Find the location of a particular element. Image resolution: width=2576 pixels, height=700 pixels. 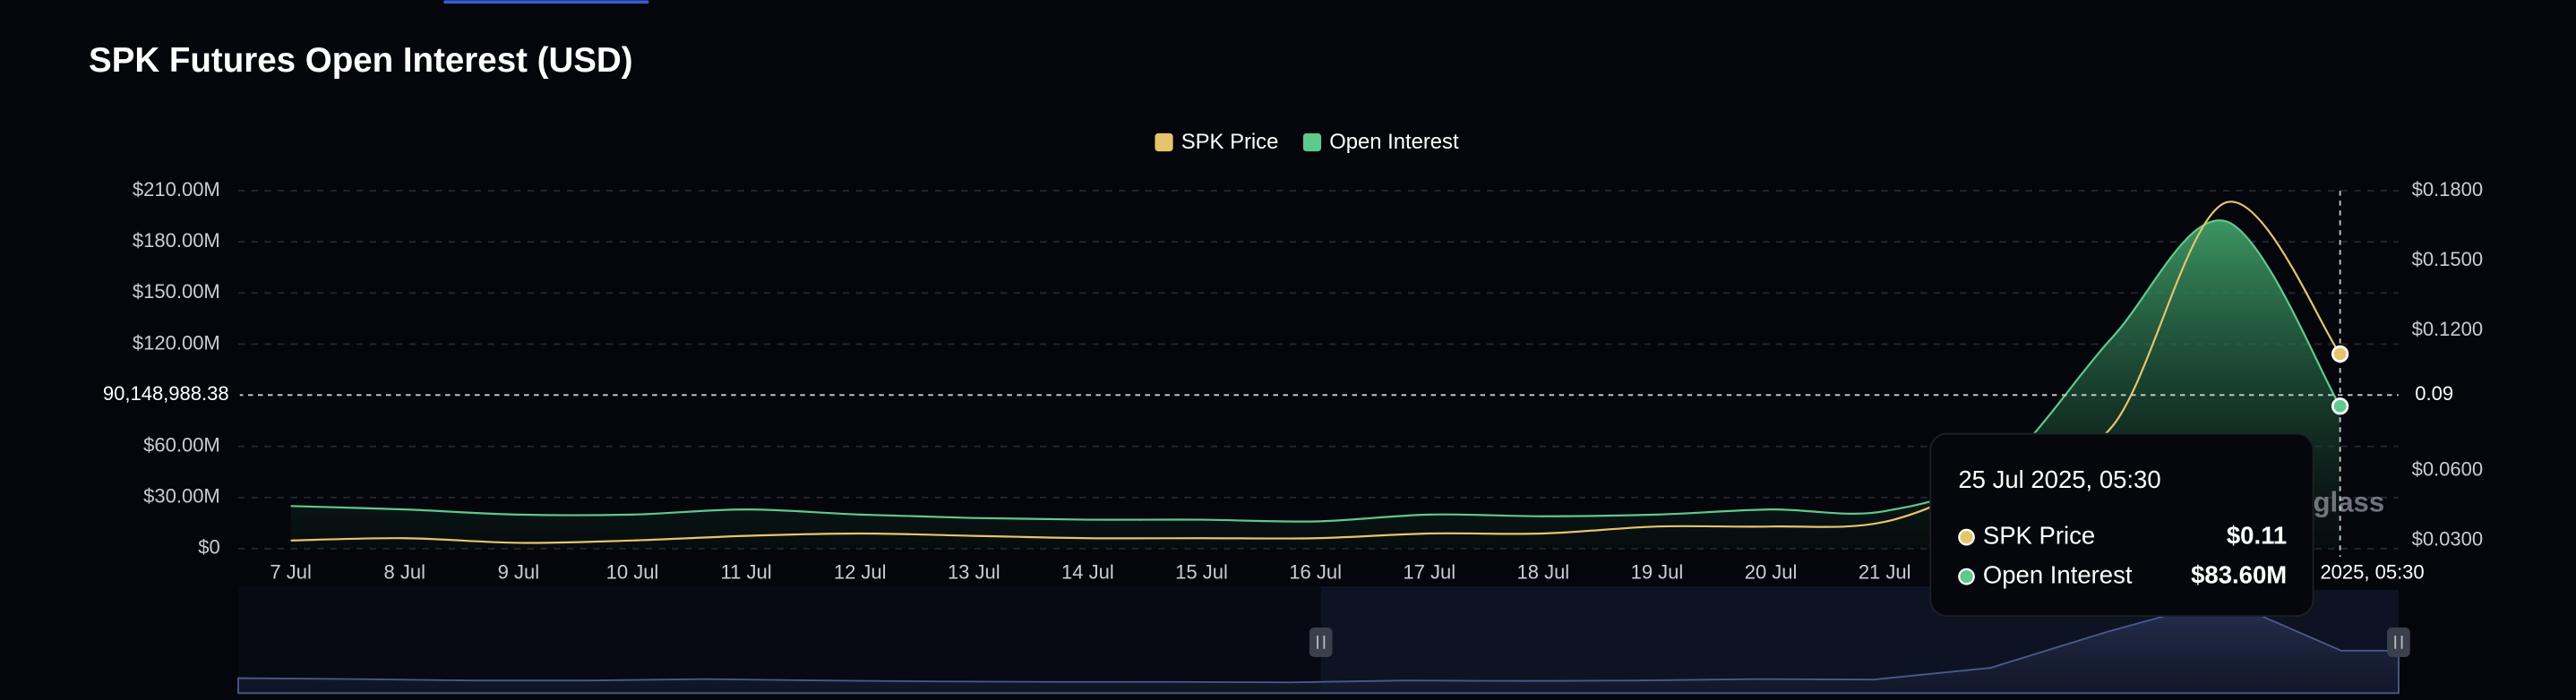

tooltip-title: 25 Jul 2025, 05:30 is located at coordinates (2059, 479).